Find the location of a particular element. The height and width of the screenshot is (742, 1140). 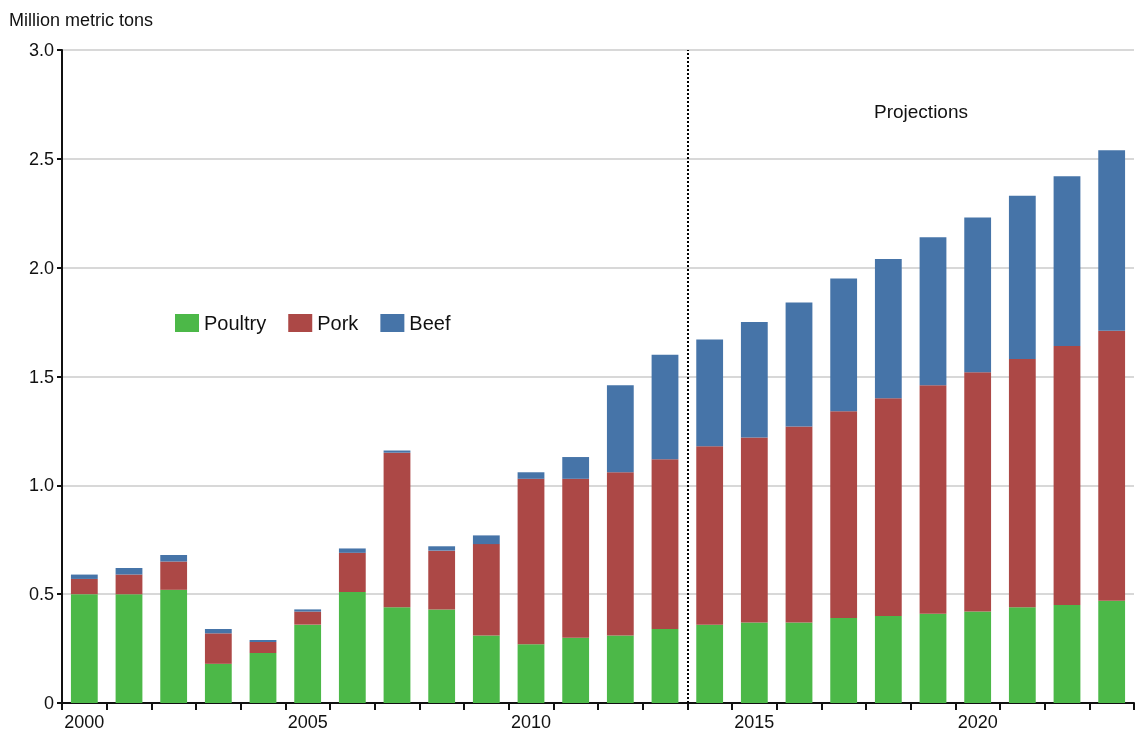

y-tick-label: 0 is located at coordinates (48, 703).